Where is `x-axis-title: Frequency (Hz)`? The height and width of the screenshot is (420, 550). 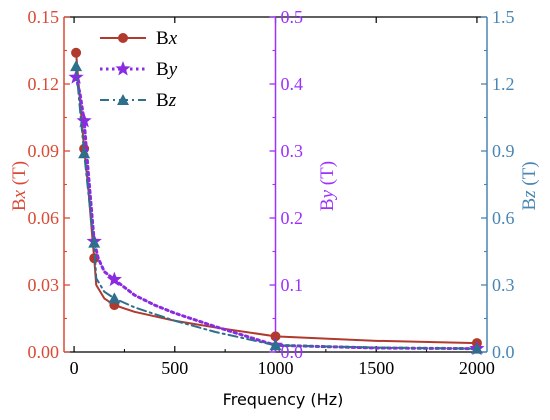
x-axis-title: Frequency (Hz) is located at coordinates (283, 399).